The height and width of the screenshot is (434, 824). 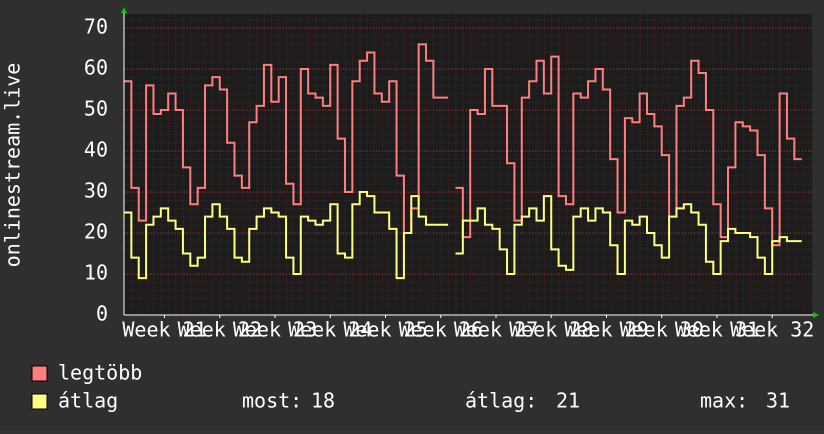 I want to click on y-tick-label: 20, so click(x=96, y=231).